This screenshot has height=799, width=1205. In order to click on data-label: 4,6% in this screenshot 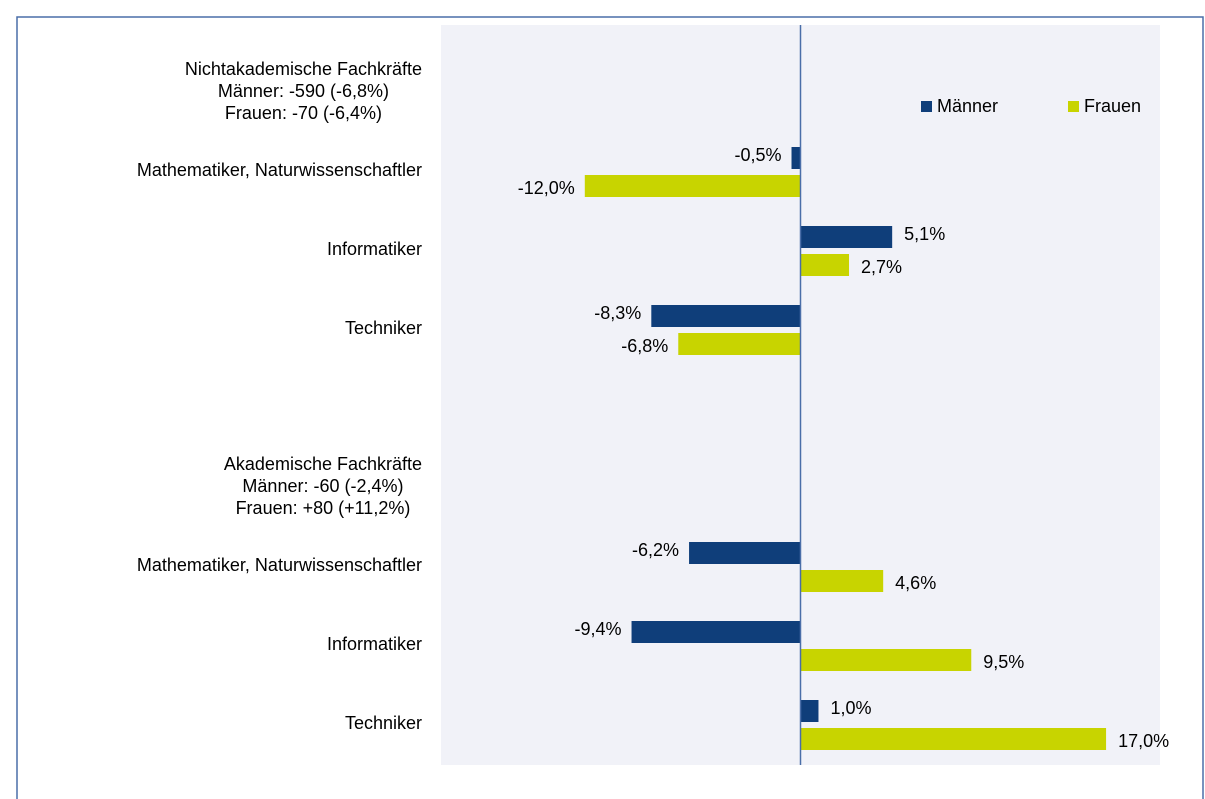, I will do `click(915, 583)`.